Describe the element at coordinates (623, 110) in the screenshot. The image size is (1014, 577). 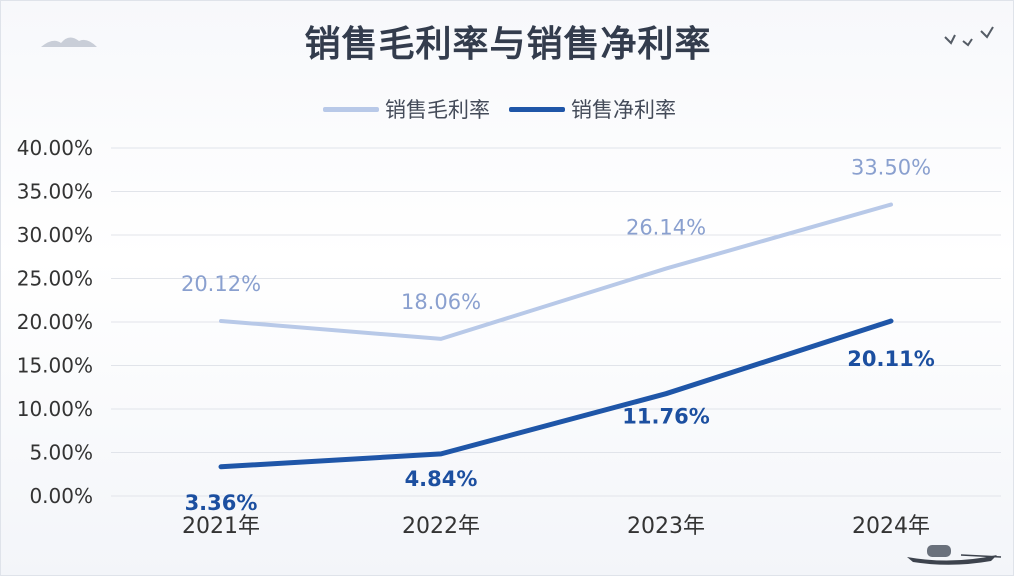
I see `legend-label-net-margin: 销售净利率` at that location.